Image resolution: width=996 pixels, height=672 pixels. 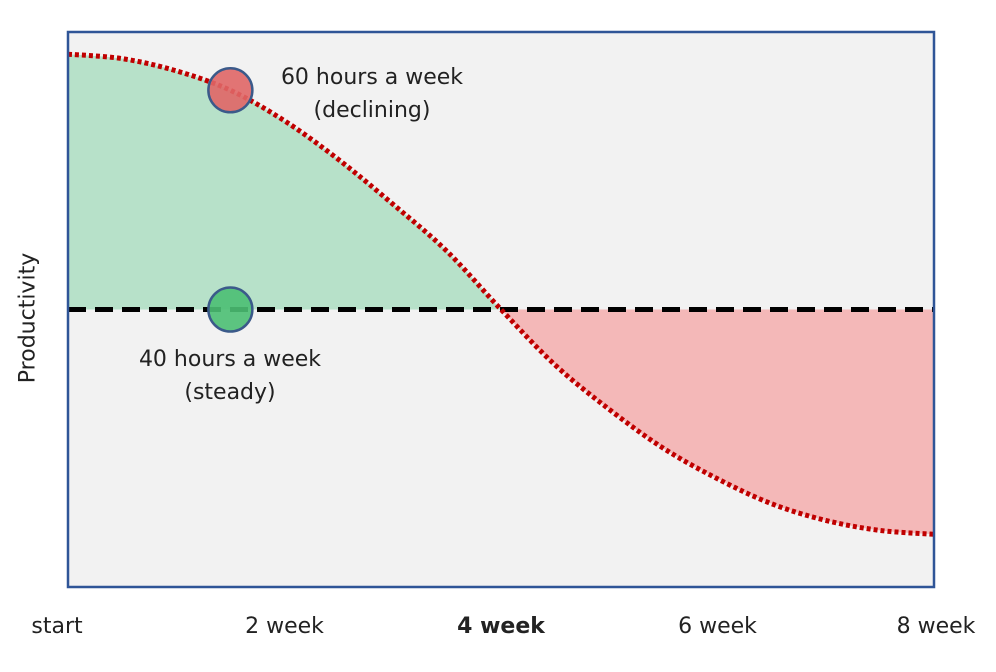 I want to click on x-tick-label: 8 week, so click(x=936, y=626).